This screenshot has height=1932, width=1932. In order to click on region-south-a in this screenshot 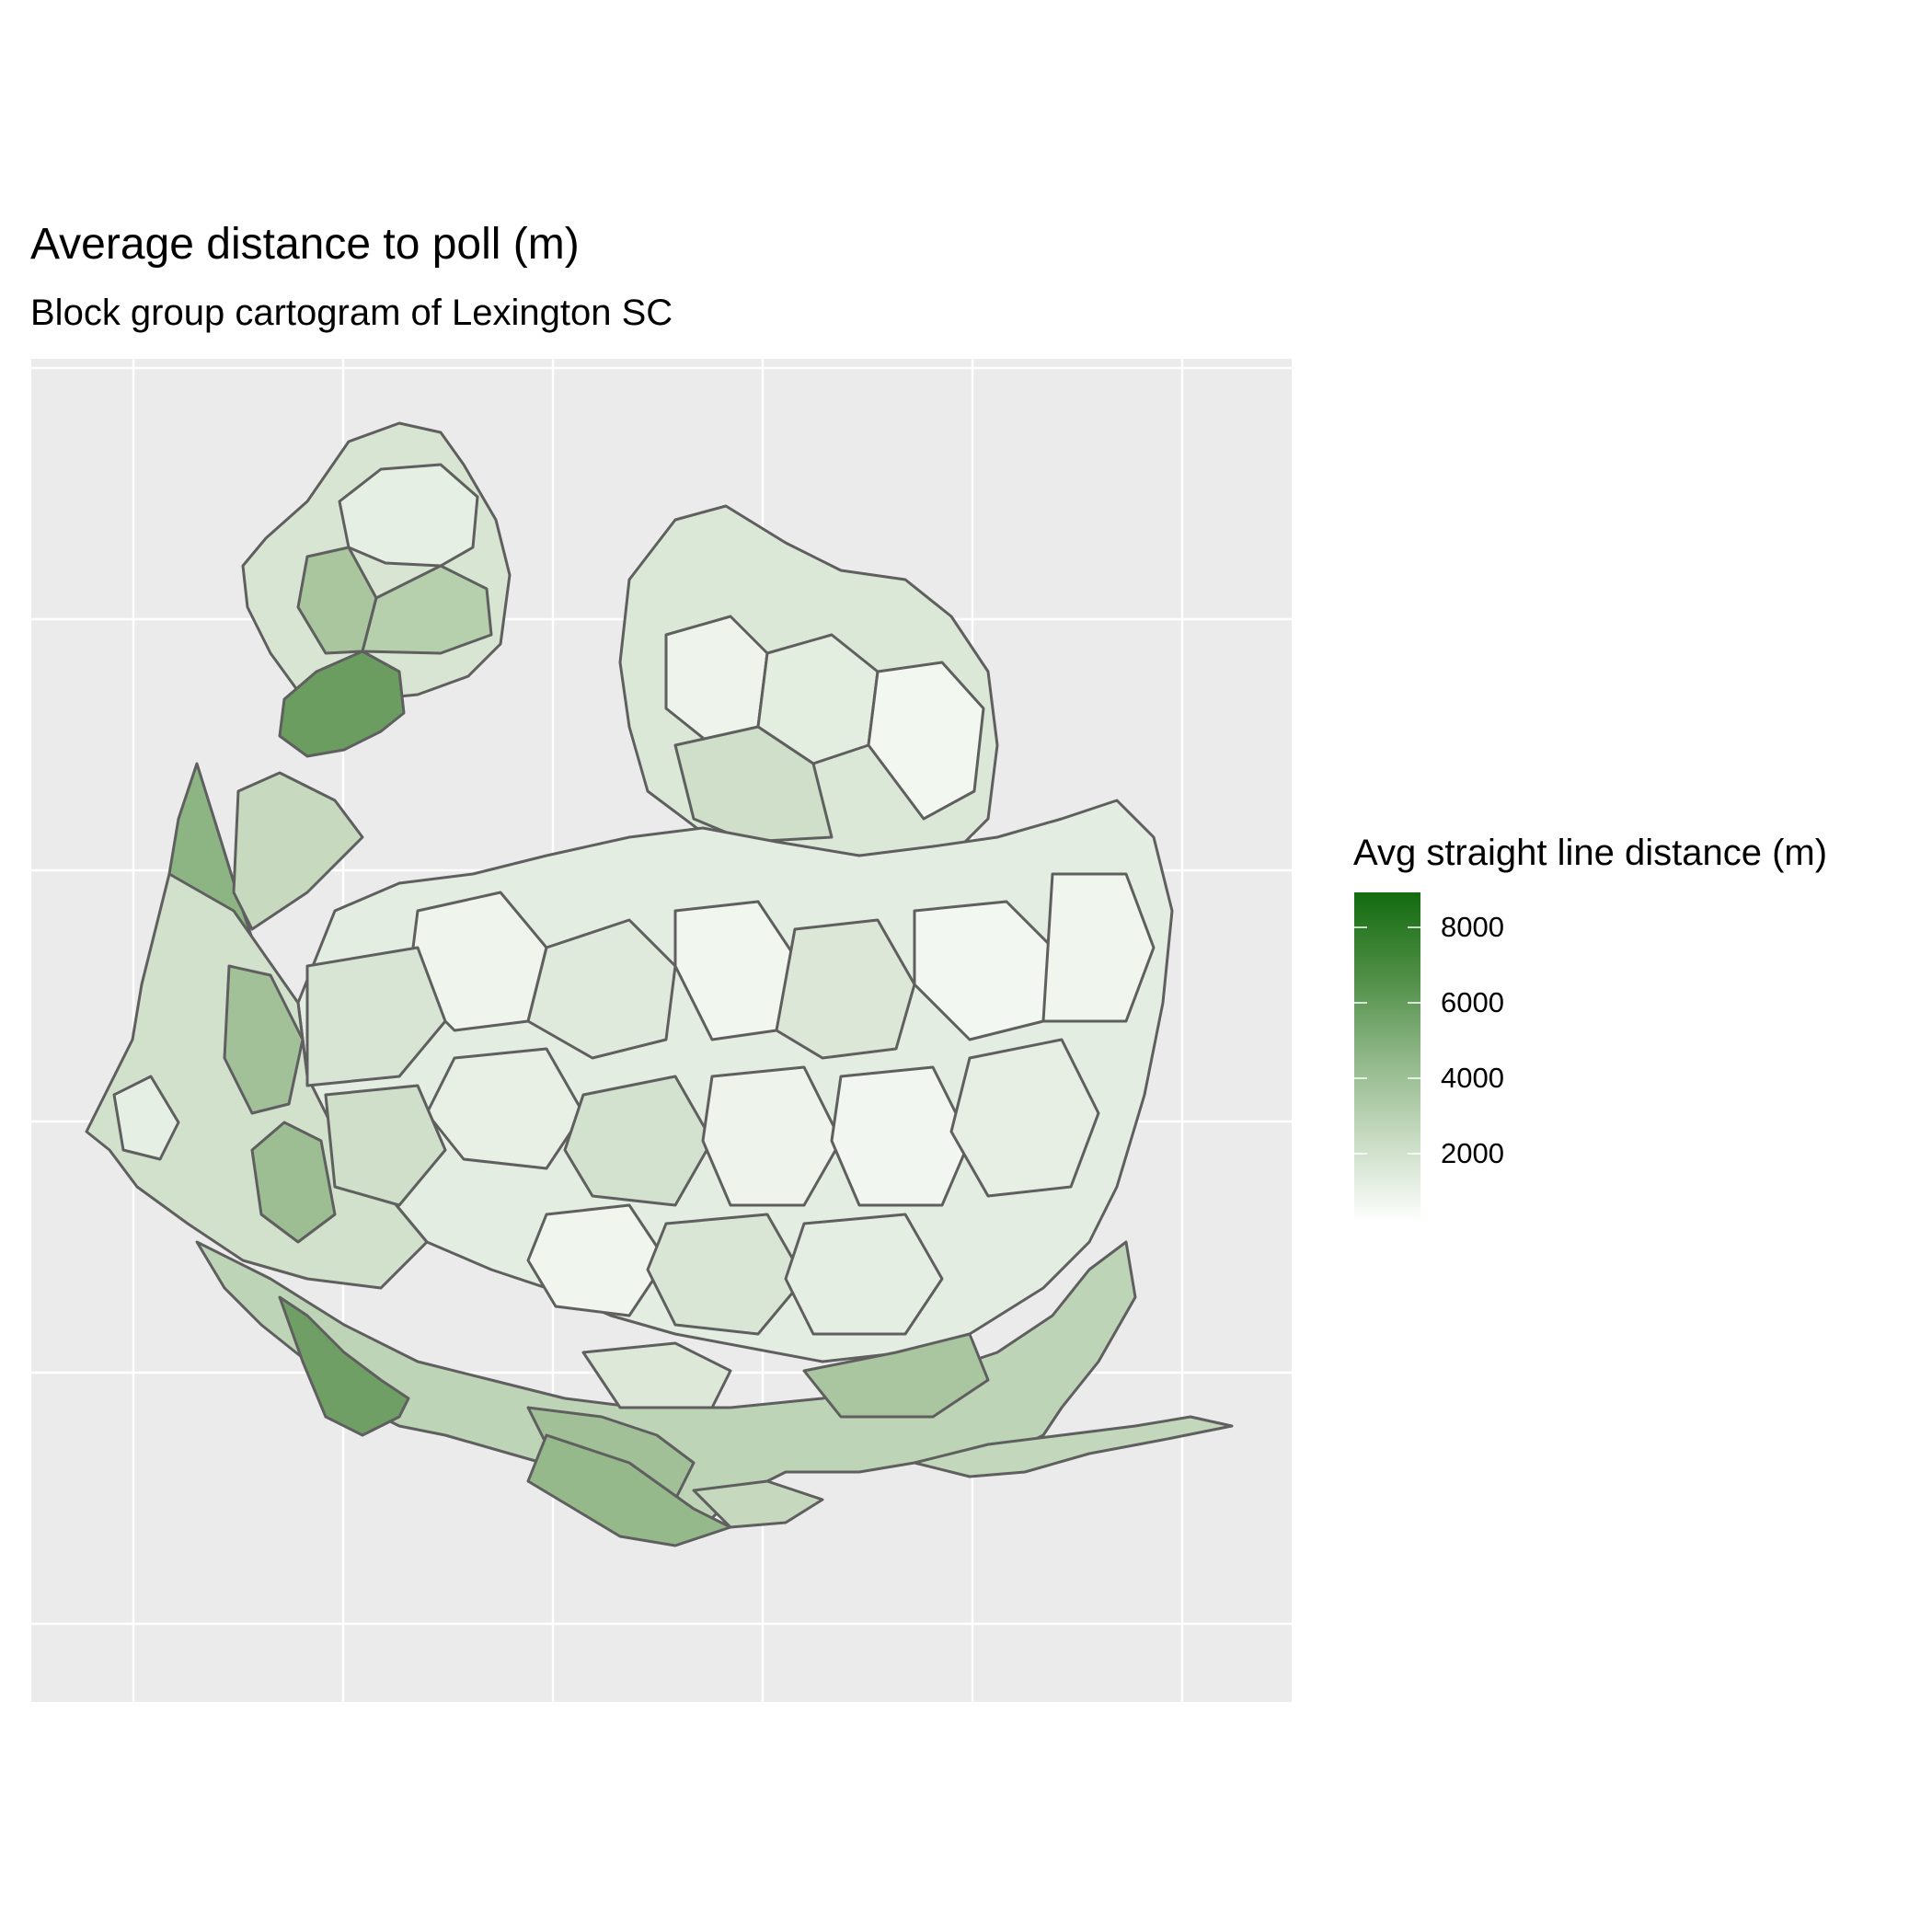, I will do `click(344, 1366)`.